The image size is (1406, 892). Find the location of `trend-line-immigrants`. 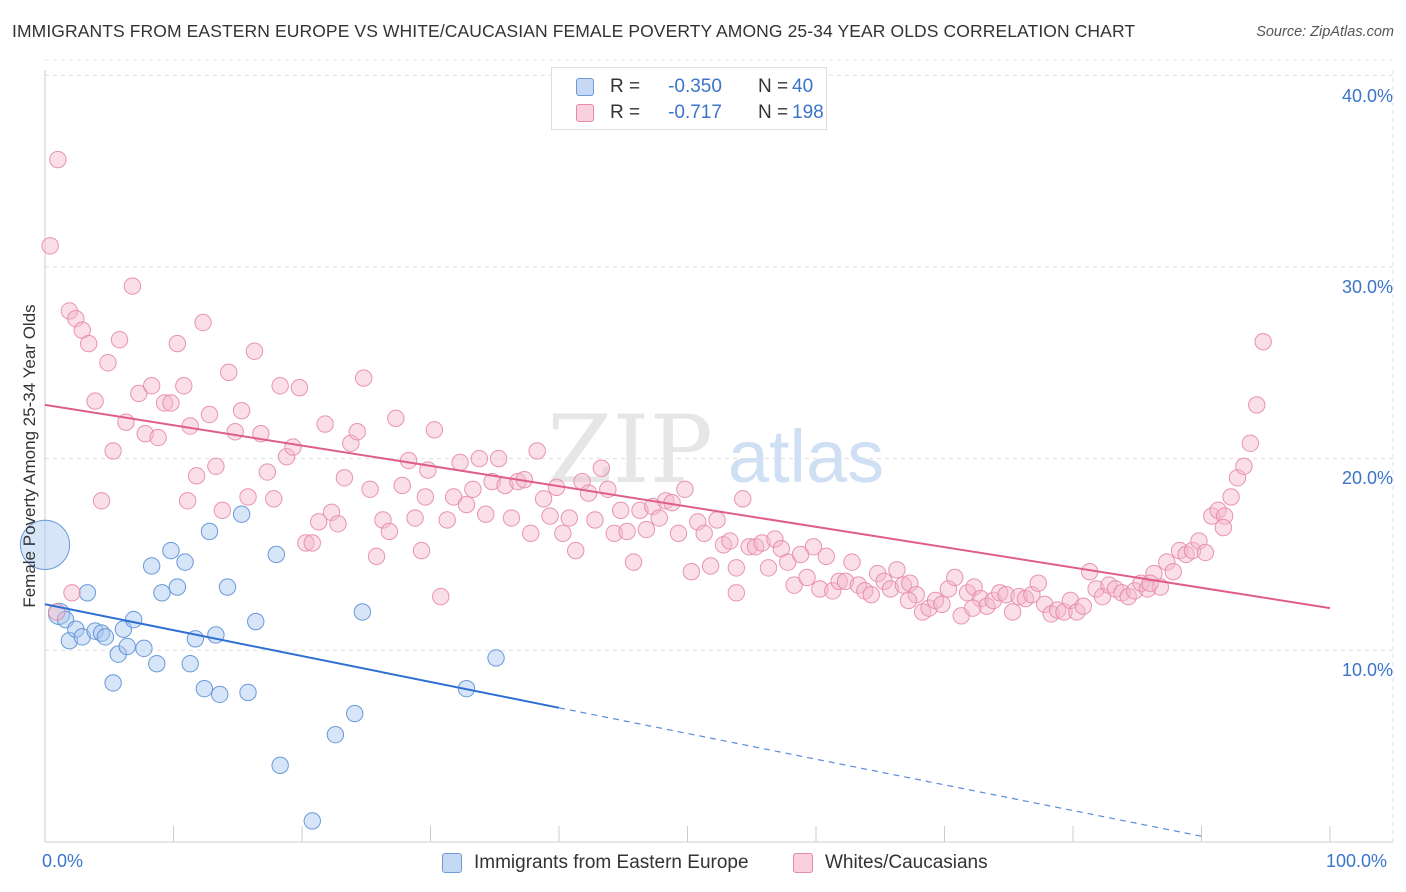

trend-line-immigrants is located at coordinates (302, 656).